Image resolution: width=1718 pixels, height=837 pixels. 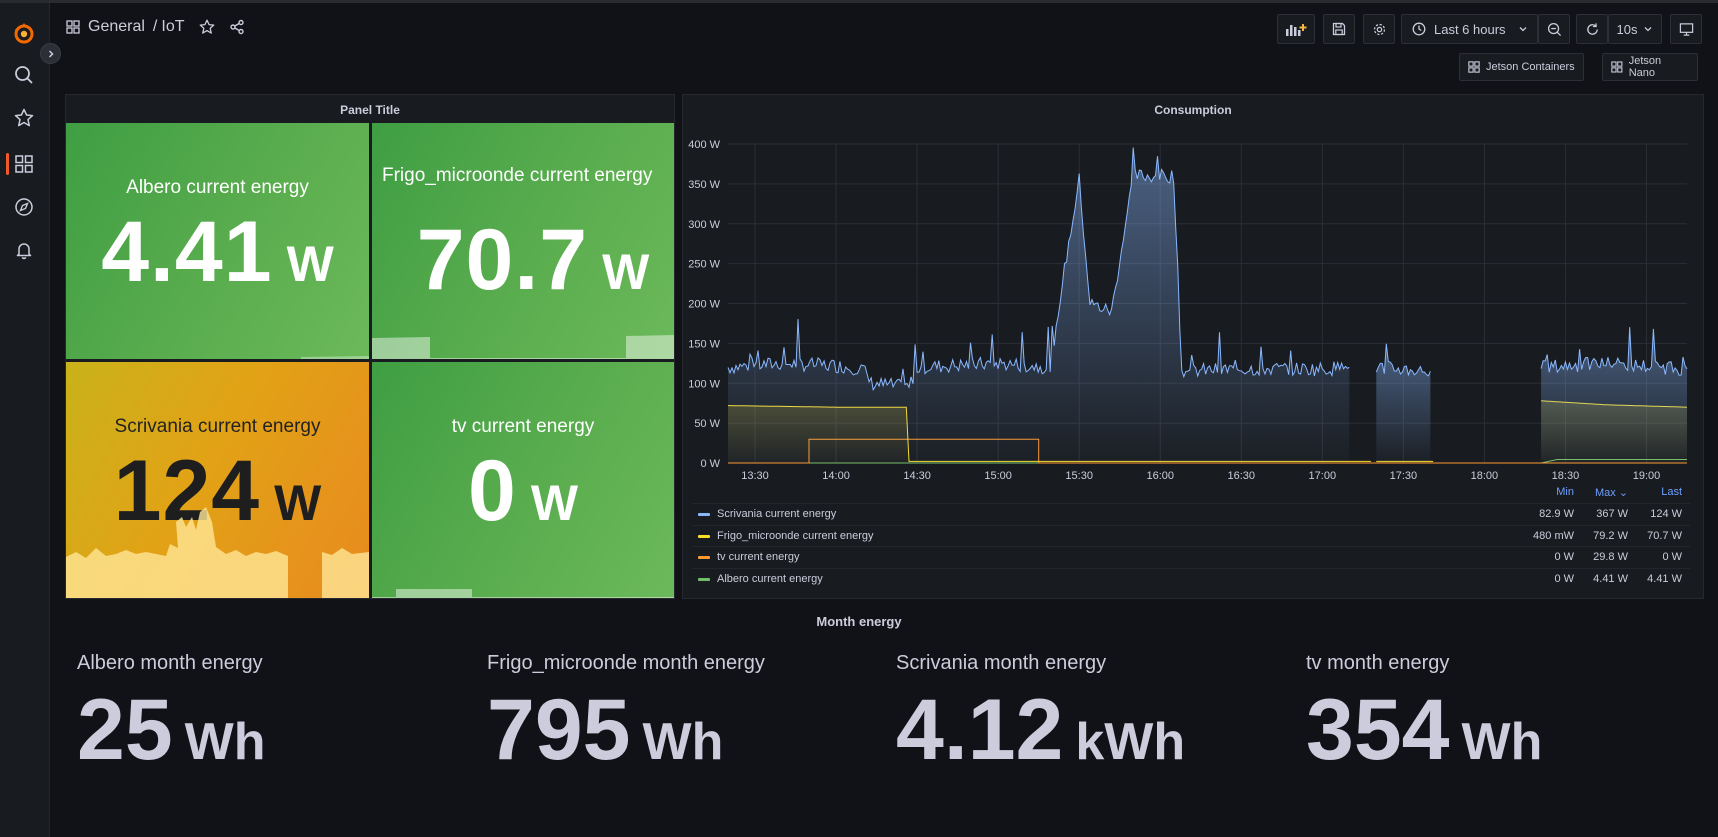 I want to click on legend-min-value: 480 mW, so click(x=1553, y=535).